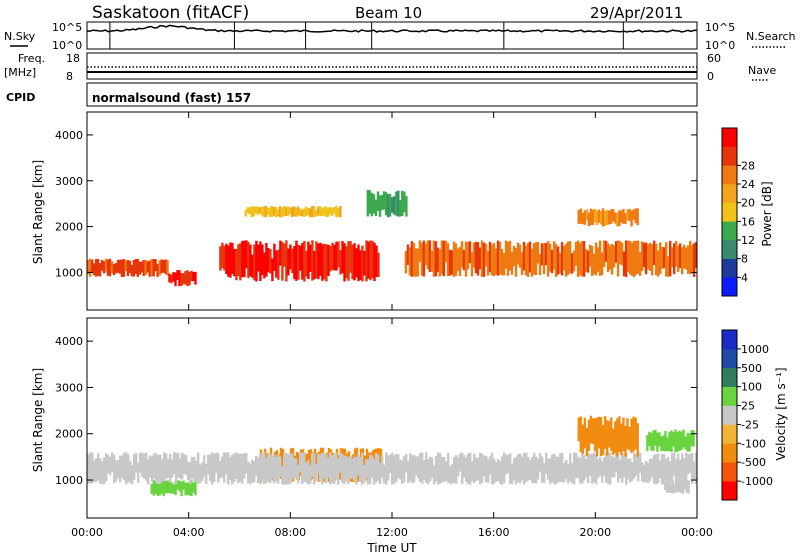 This screenshot has height=558, width=800. What do you see at coordinates (392, 238) in the screenshot?
I see `power-heatmap` at bounding box center [392, 238].